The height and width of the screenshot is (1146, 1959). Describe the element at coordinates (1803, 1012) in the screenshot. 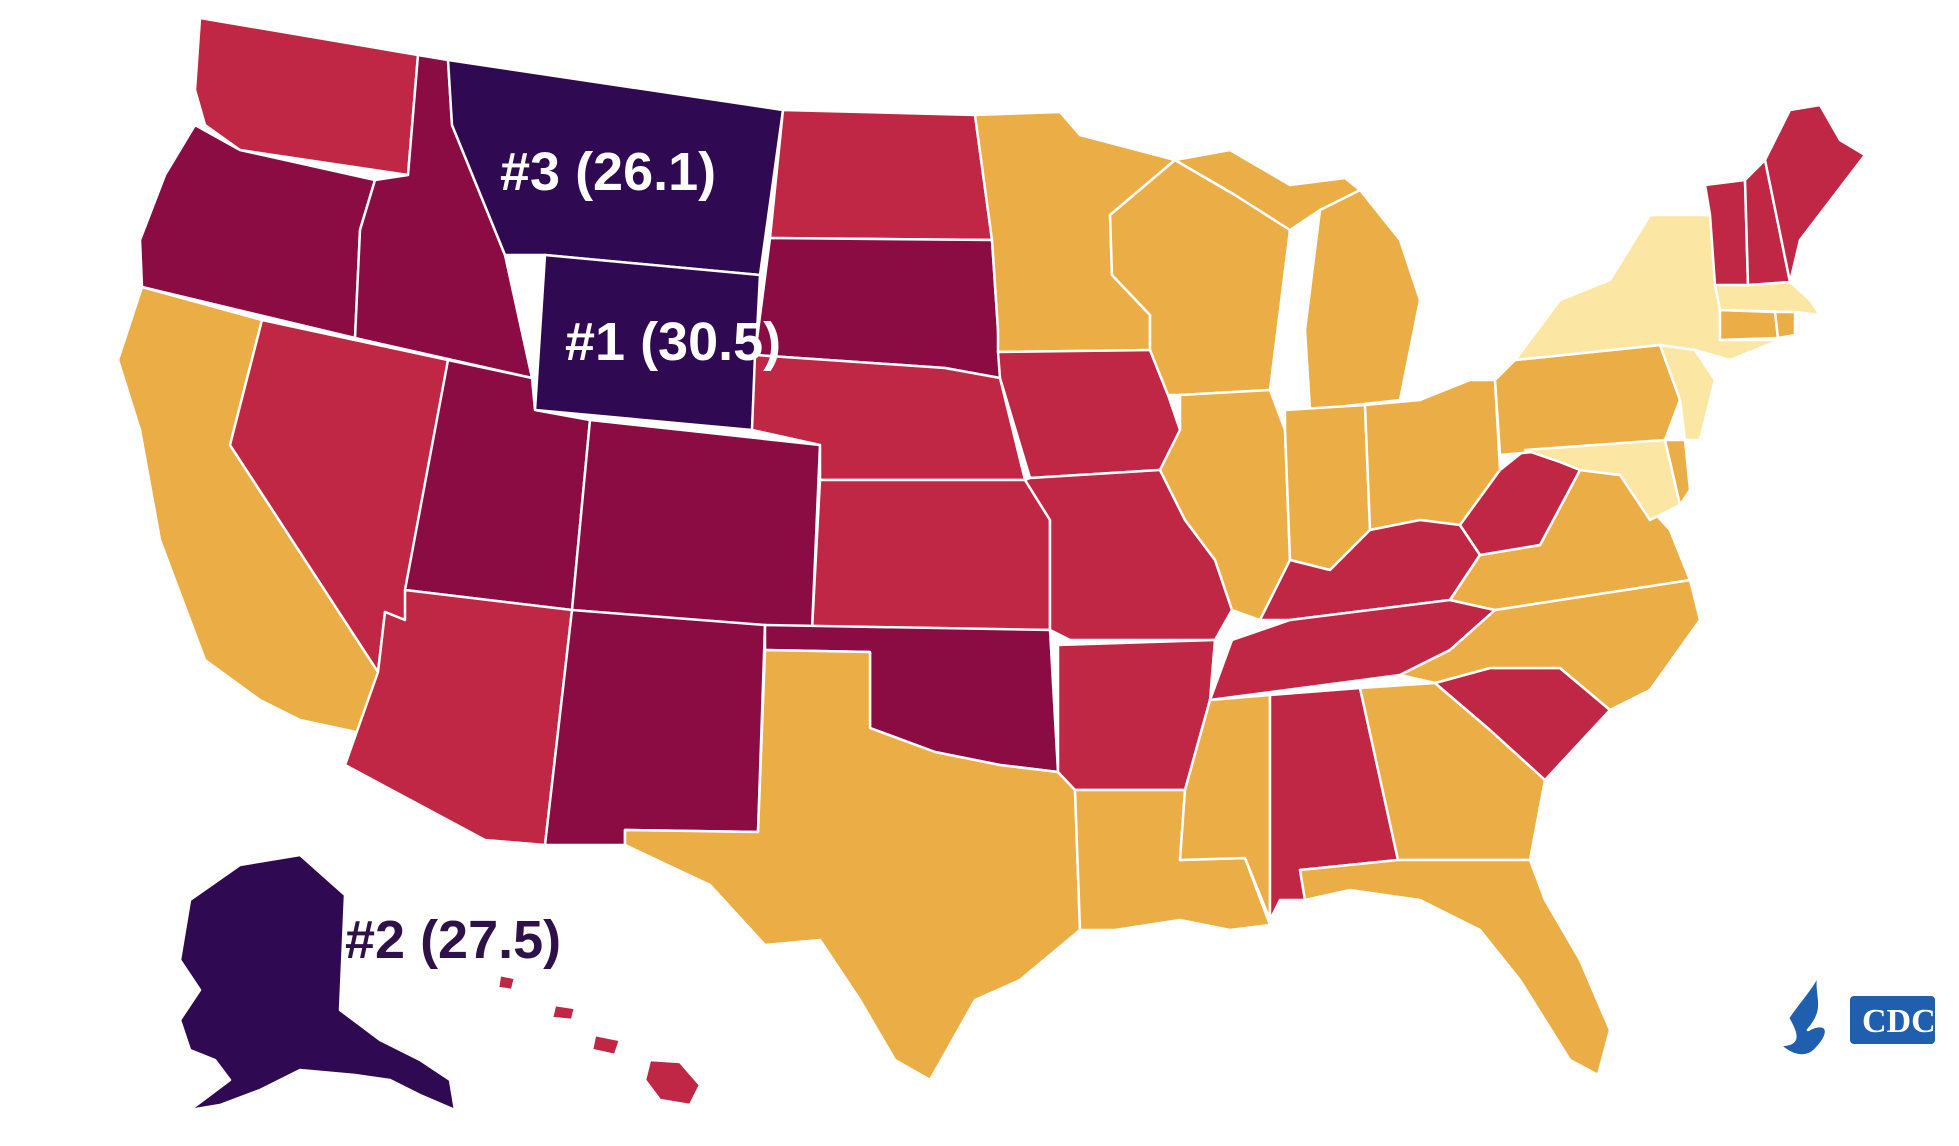

I see `hhs-eagle-icon` at that location.